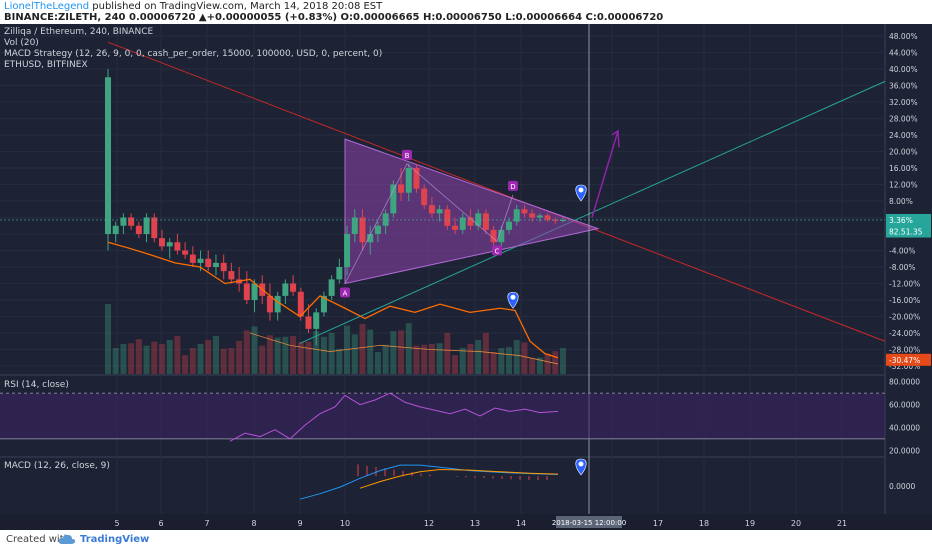  What do you see at coordinates (903, 86) in the screenshot?
I see `y-tick-label: 36.00%` at bounding box center [903, 86].